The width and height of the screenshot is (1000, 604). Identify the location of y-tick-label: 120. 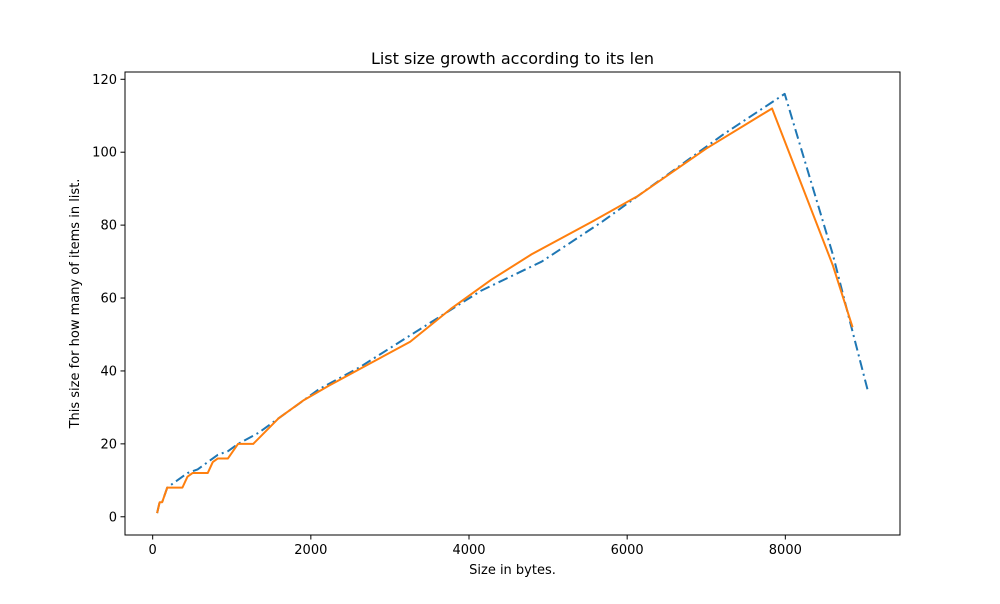
(104, 80).